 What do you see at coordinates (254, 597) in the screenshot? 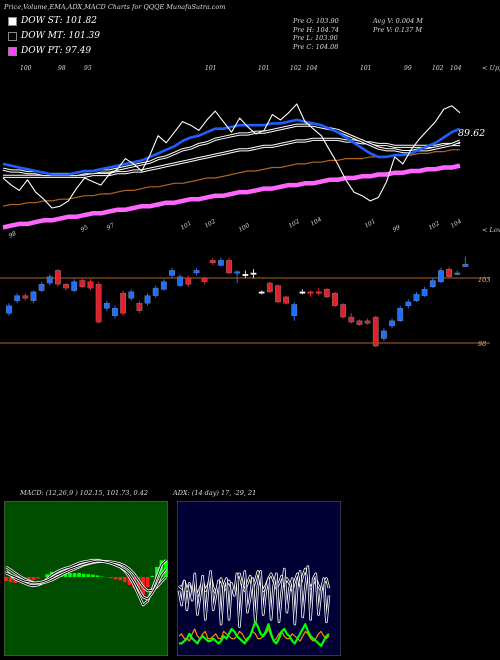
I see `di-line` at bounding box center [254, 597].